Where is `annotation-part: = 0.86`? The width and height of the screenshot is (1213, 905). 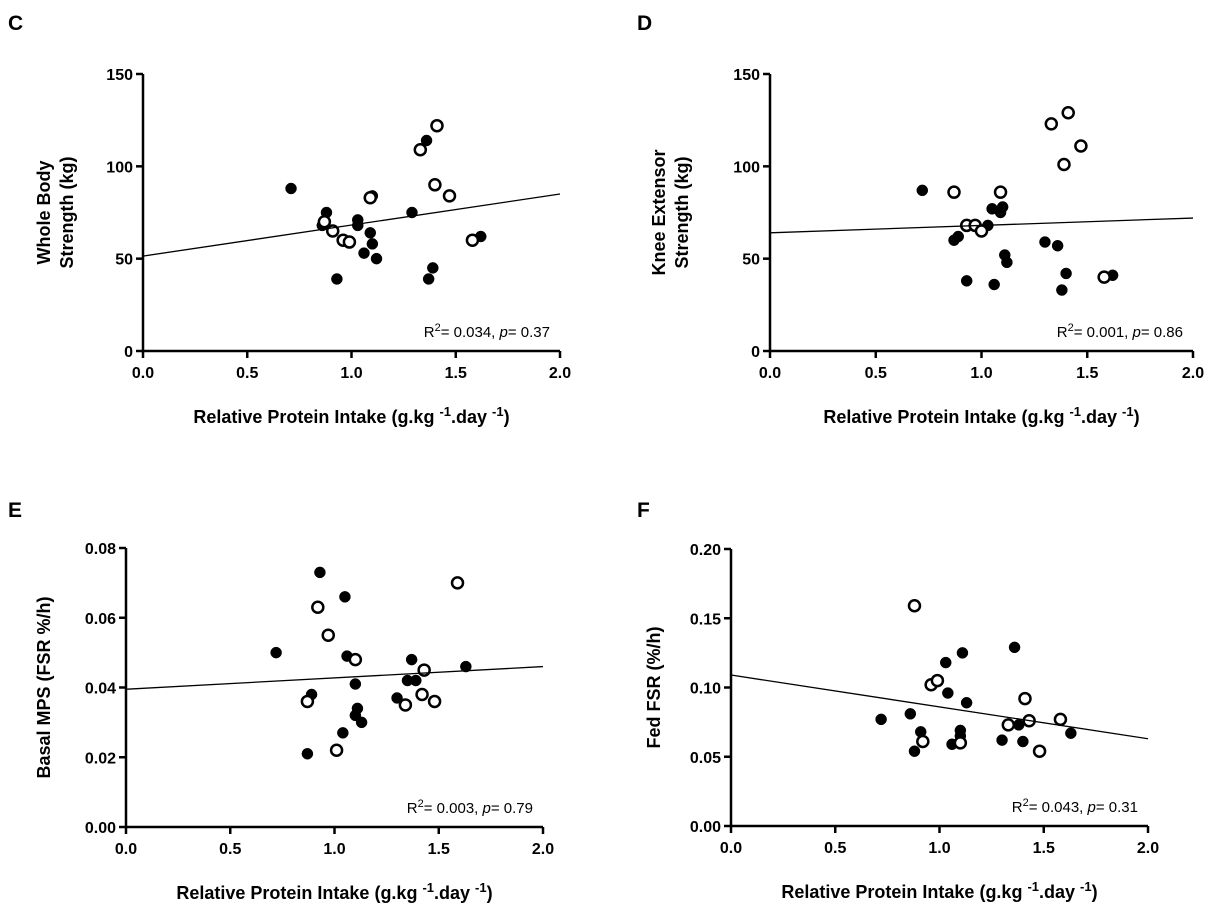
annotation-part: = 0.86 is located at coordinates (1162, 332).